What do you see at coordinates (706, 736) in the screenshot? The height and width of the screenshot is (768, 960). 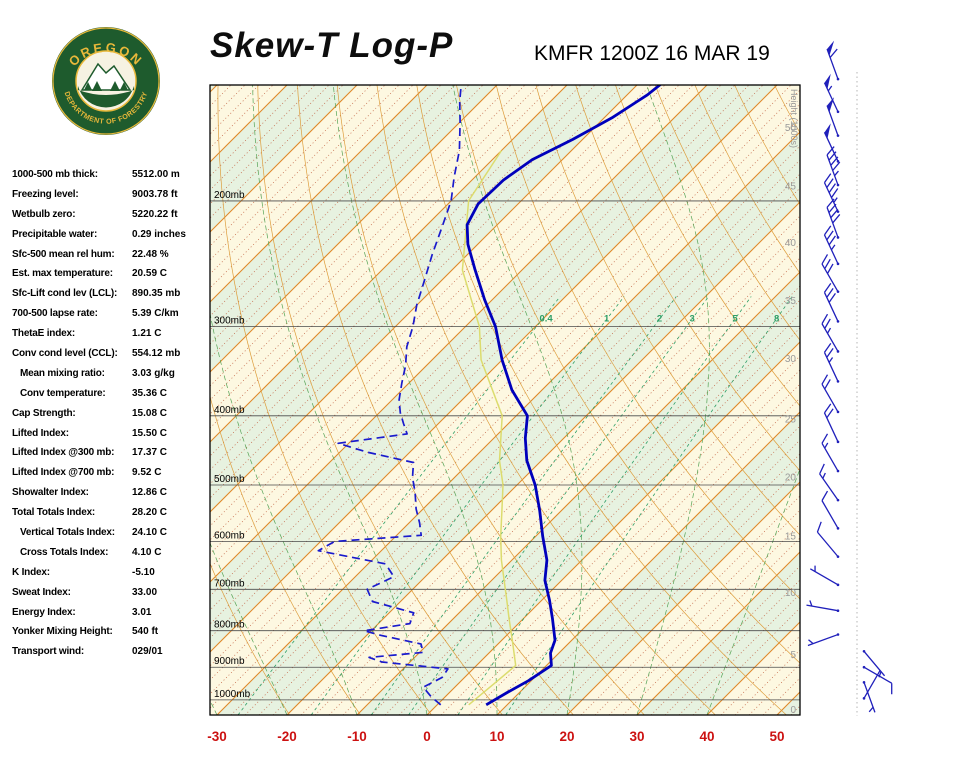 I see `temp-axis-label: 40` at bounding box center [706, 736].